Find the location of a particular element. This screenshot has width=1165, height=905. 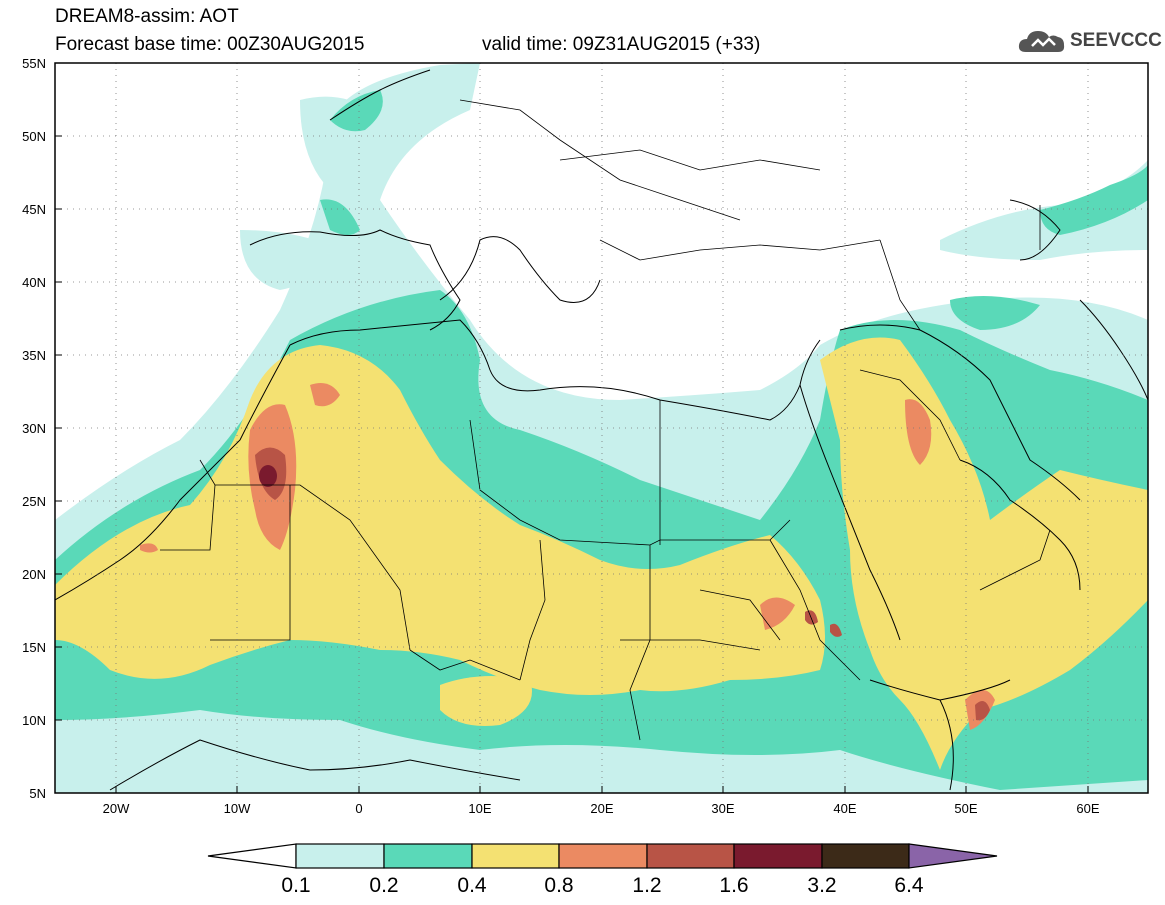

colorbar-label: 0.2 is located at coordinates (383, 885).